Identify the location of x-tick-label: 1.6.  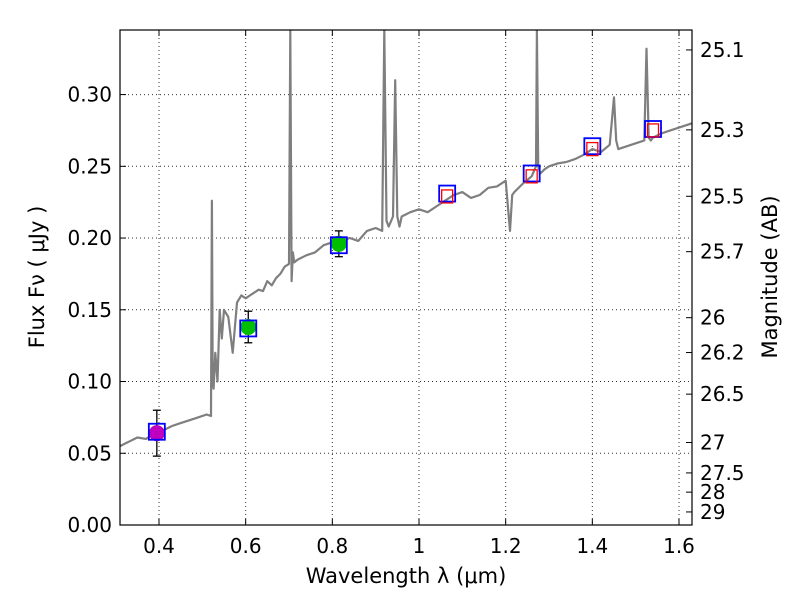
(679, 546).